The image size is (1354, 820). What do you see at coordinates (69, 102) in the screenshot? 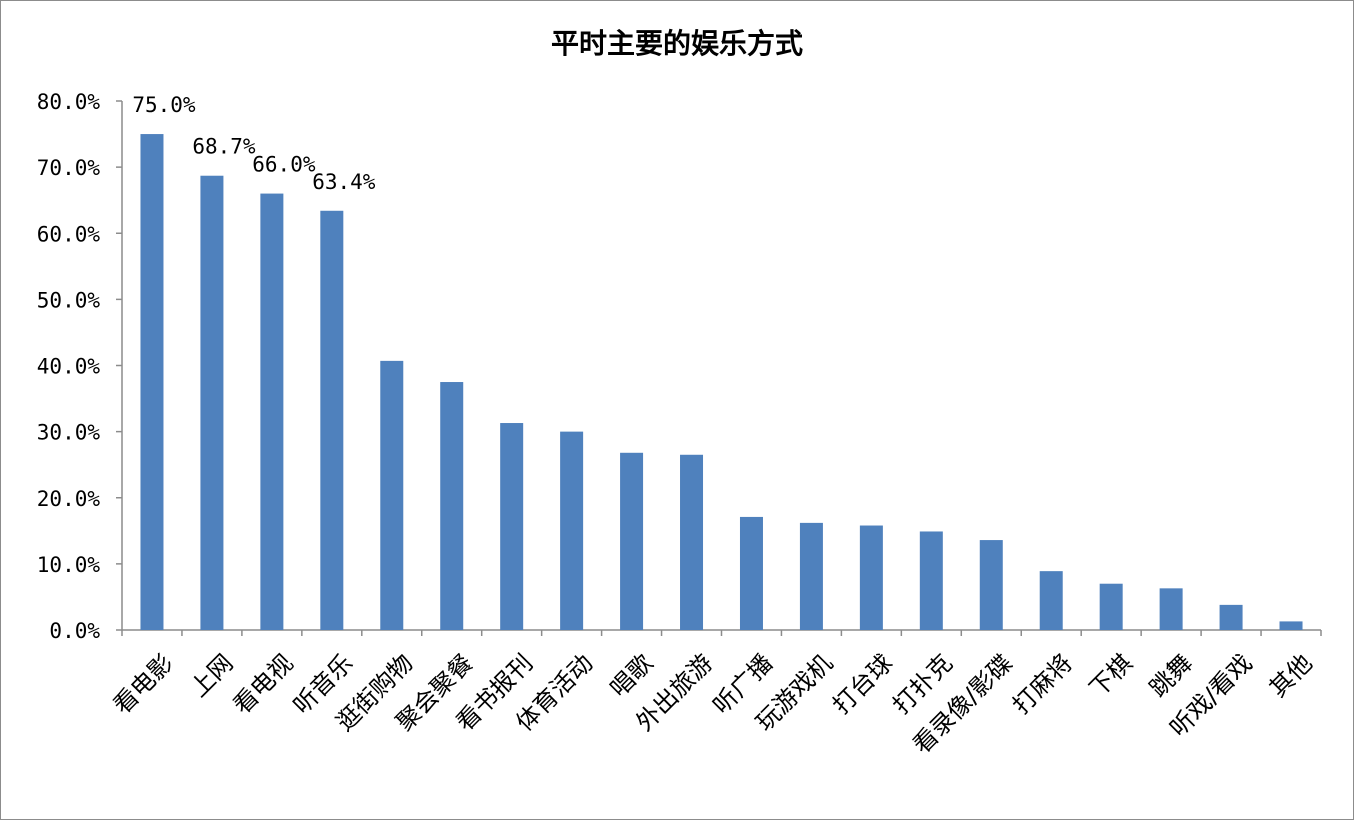
I see `y-tick-label: 80.0%` at bounding box center [69, 102].